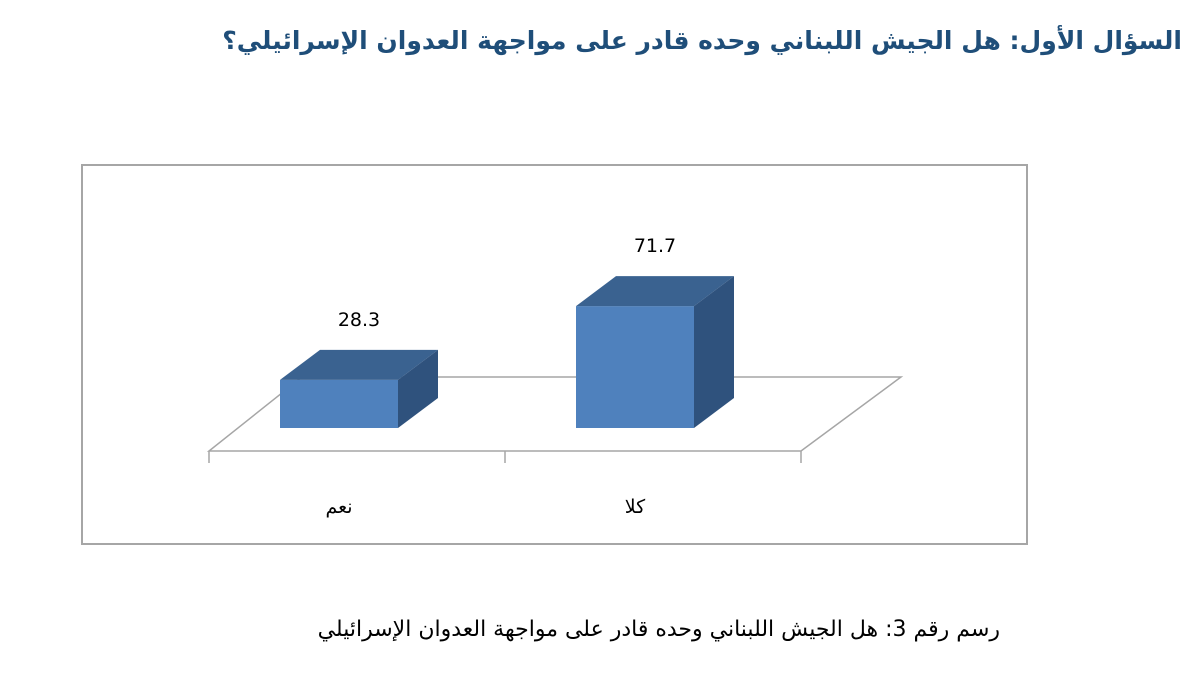  Describe the element at coordinates (338, 507) in the screenshot. I see `category-label: نعم` at that location.